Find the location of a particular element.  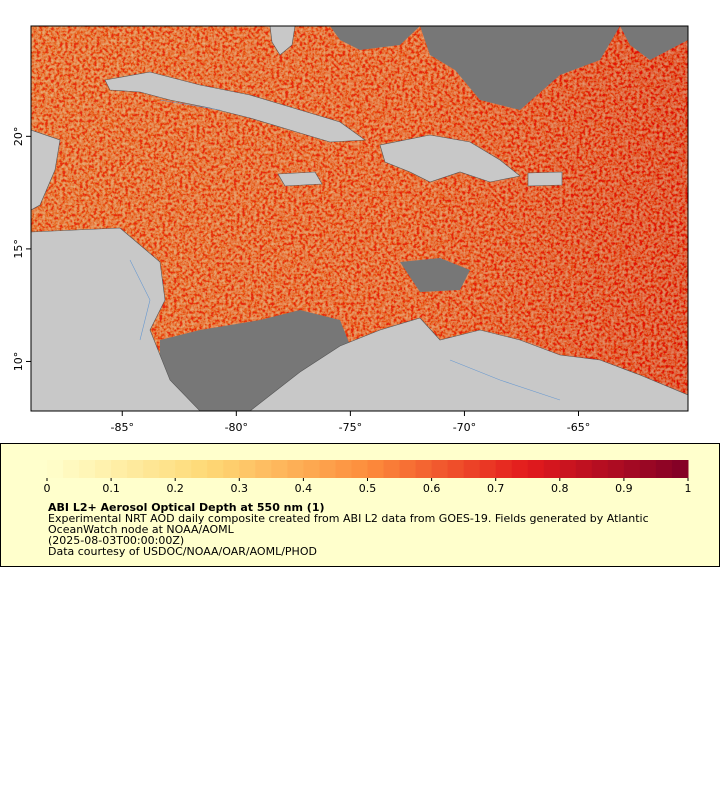

colorbar: 0 0.1 0.2 0.3 0.4 0.5 0.6 0.7 0.8 0.9 1 is located at coordinates (368, 477).